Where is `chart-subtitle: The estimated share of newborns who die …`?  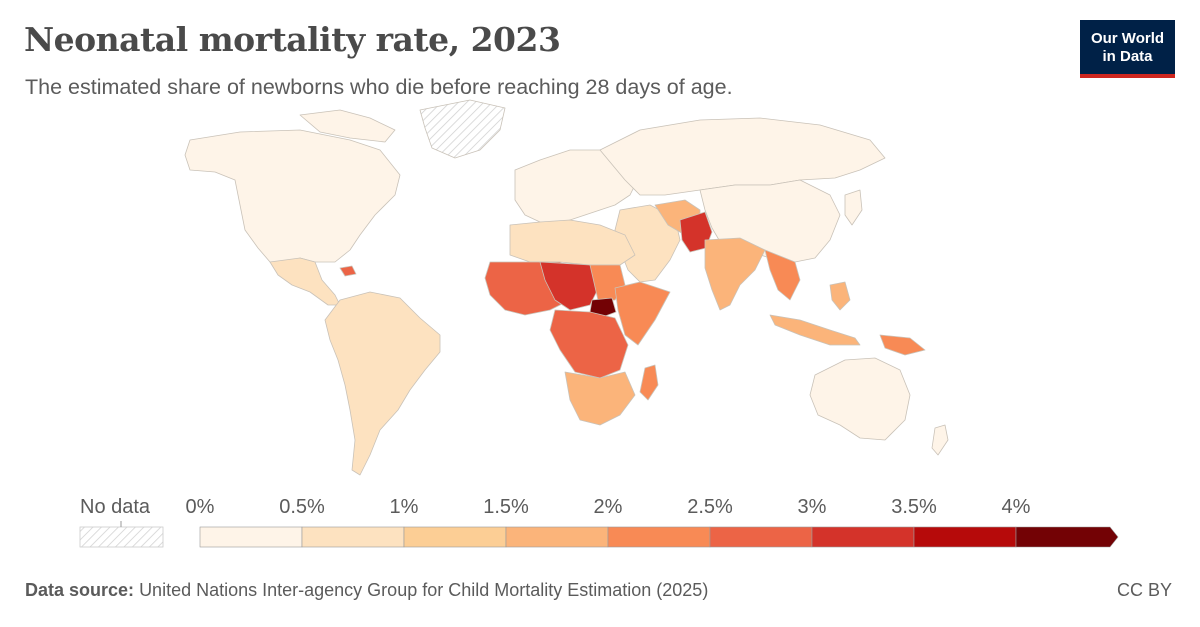
chart-subtitle: The estimated share of newborns who die … is located at coordinates (379, 87).